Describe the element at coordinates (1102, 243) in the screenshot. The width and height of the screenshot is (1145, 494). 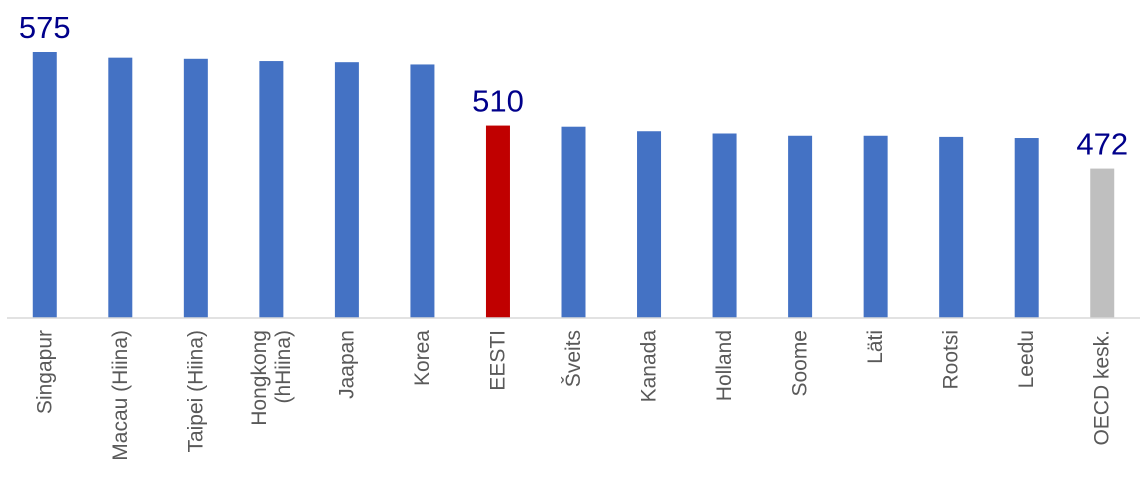
I see `bar-oecd-kesk-` at that location.